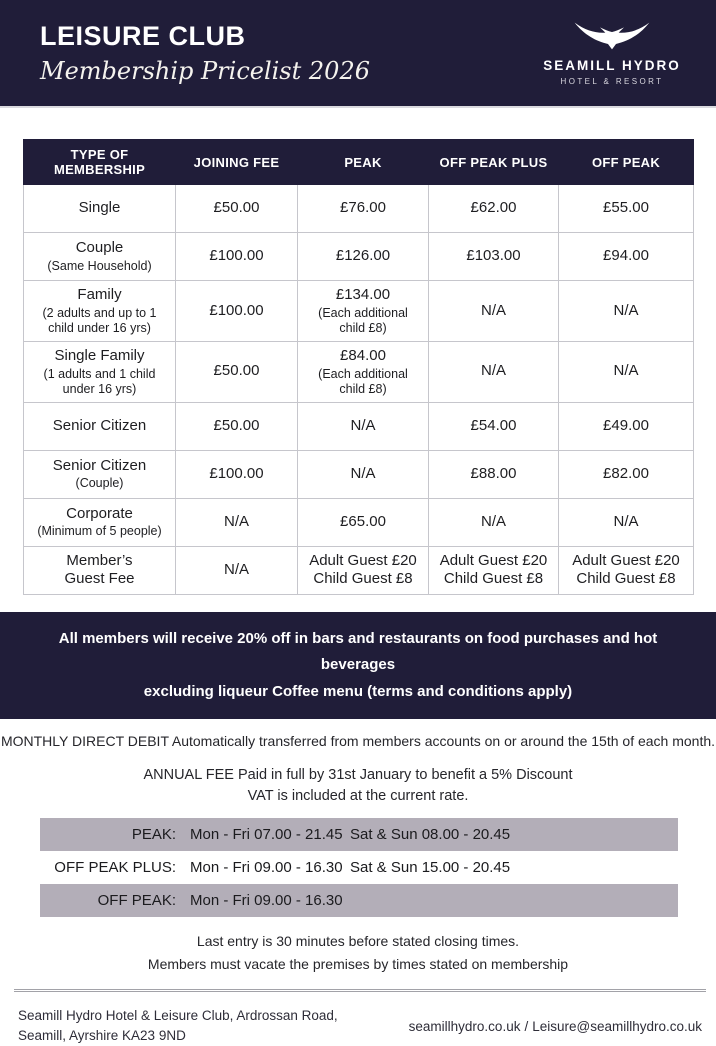  I want to click on time-weekend: Sat & Sun 15.00 - 20.45, so click(430, 867).